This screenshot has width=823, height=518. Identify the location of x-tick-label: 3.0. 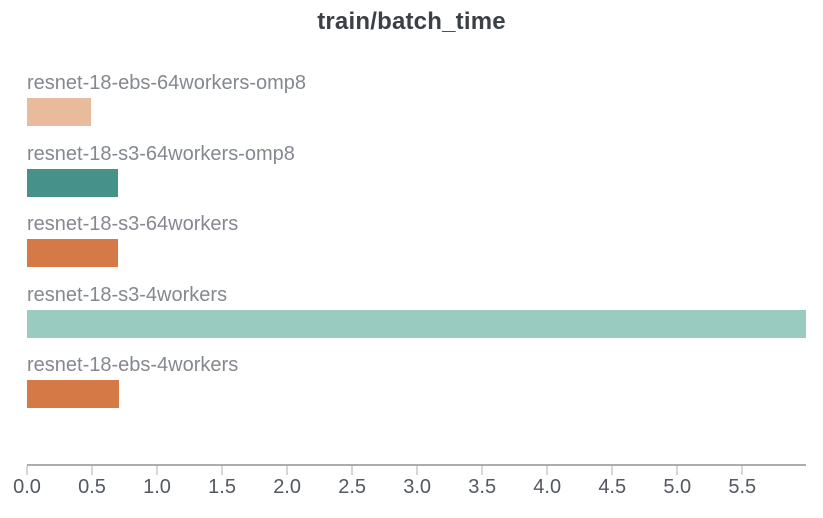
(417, 487).